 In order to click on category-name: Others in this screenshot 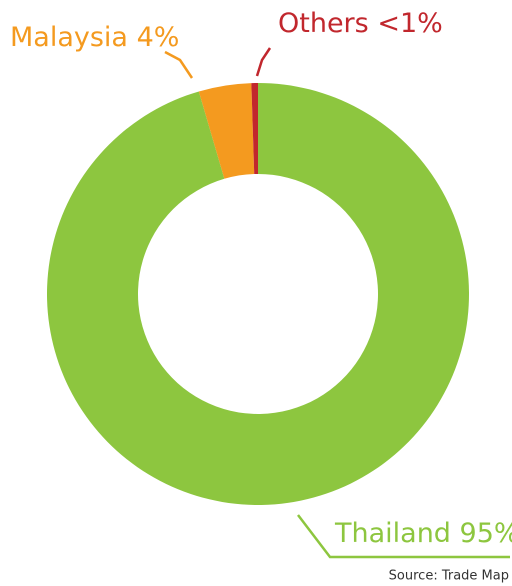, I will do `click(323, 23)`.